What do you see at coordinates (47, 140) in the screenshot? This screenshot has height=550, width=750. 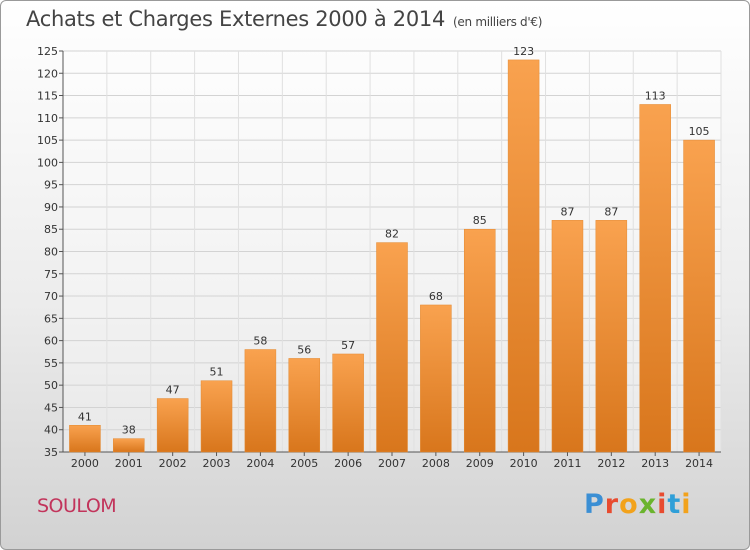 I see `y-tick-label: 105` at bounding box center [47, 140].